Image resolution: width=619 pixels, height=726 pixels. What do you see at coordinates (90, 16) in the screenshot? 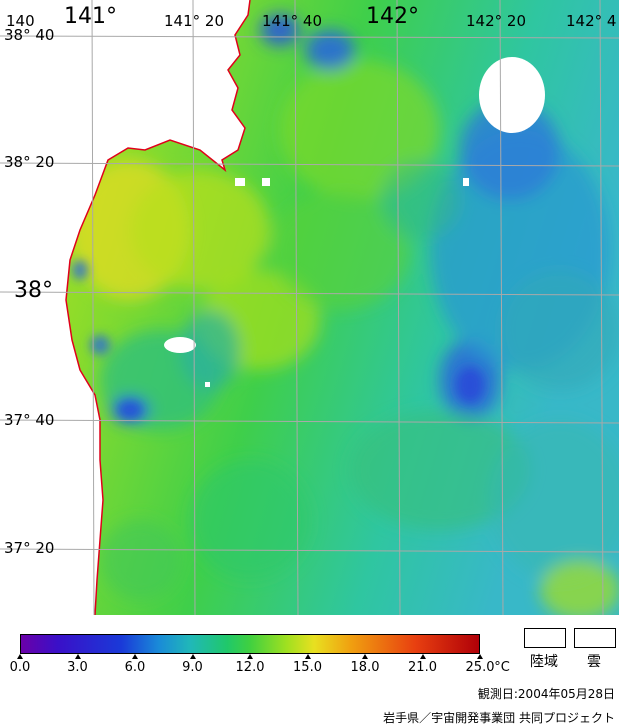
I see `lon-label-141: 141°` at bounding box center [90, 16].